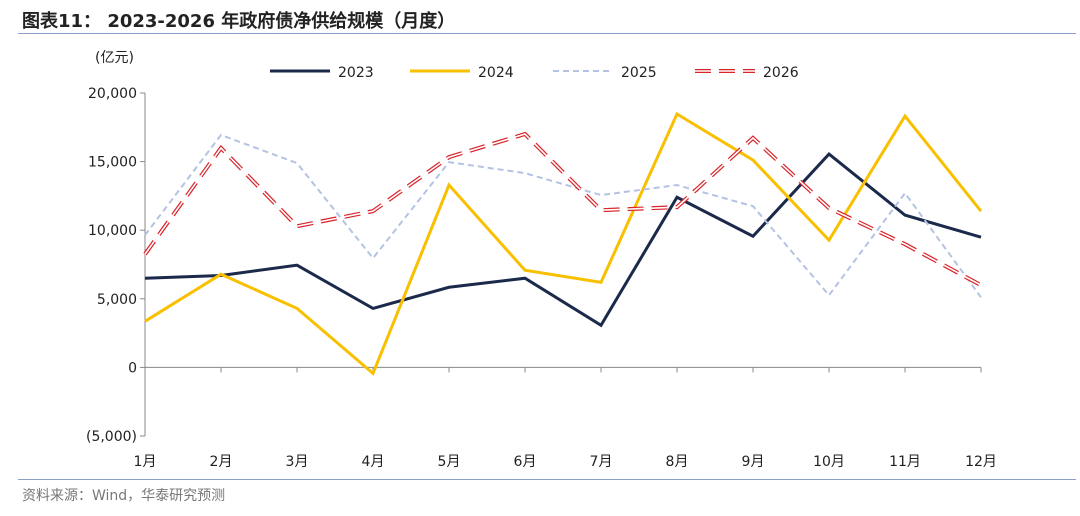  I want to click on x-tick-label: 10月, so click(829, 462).